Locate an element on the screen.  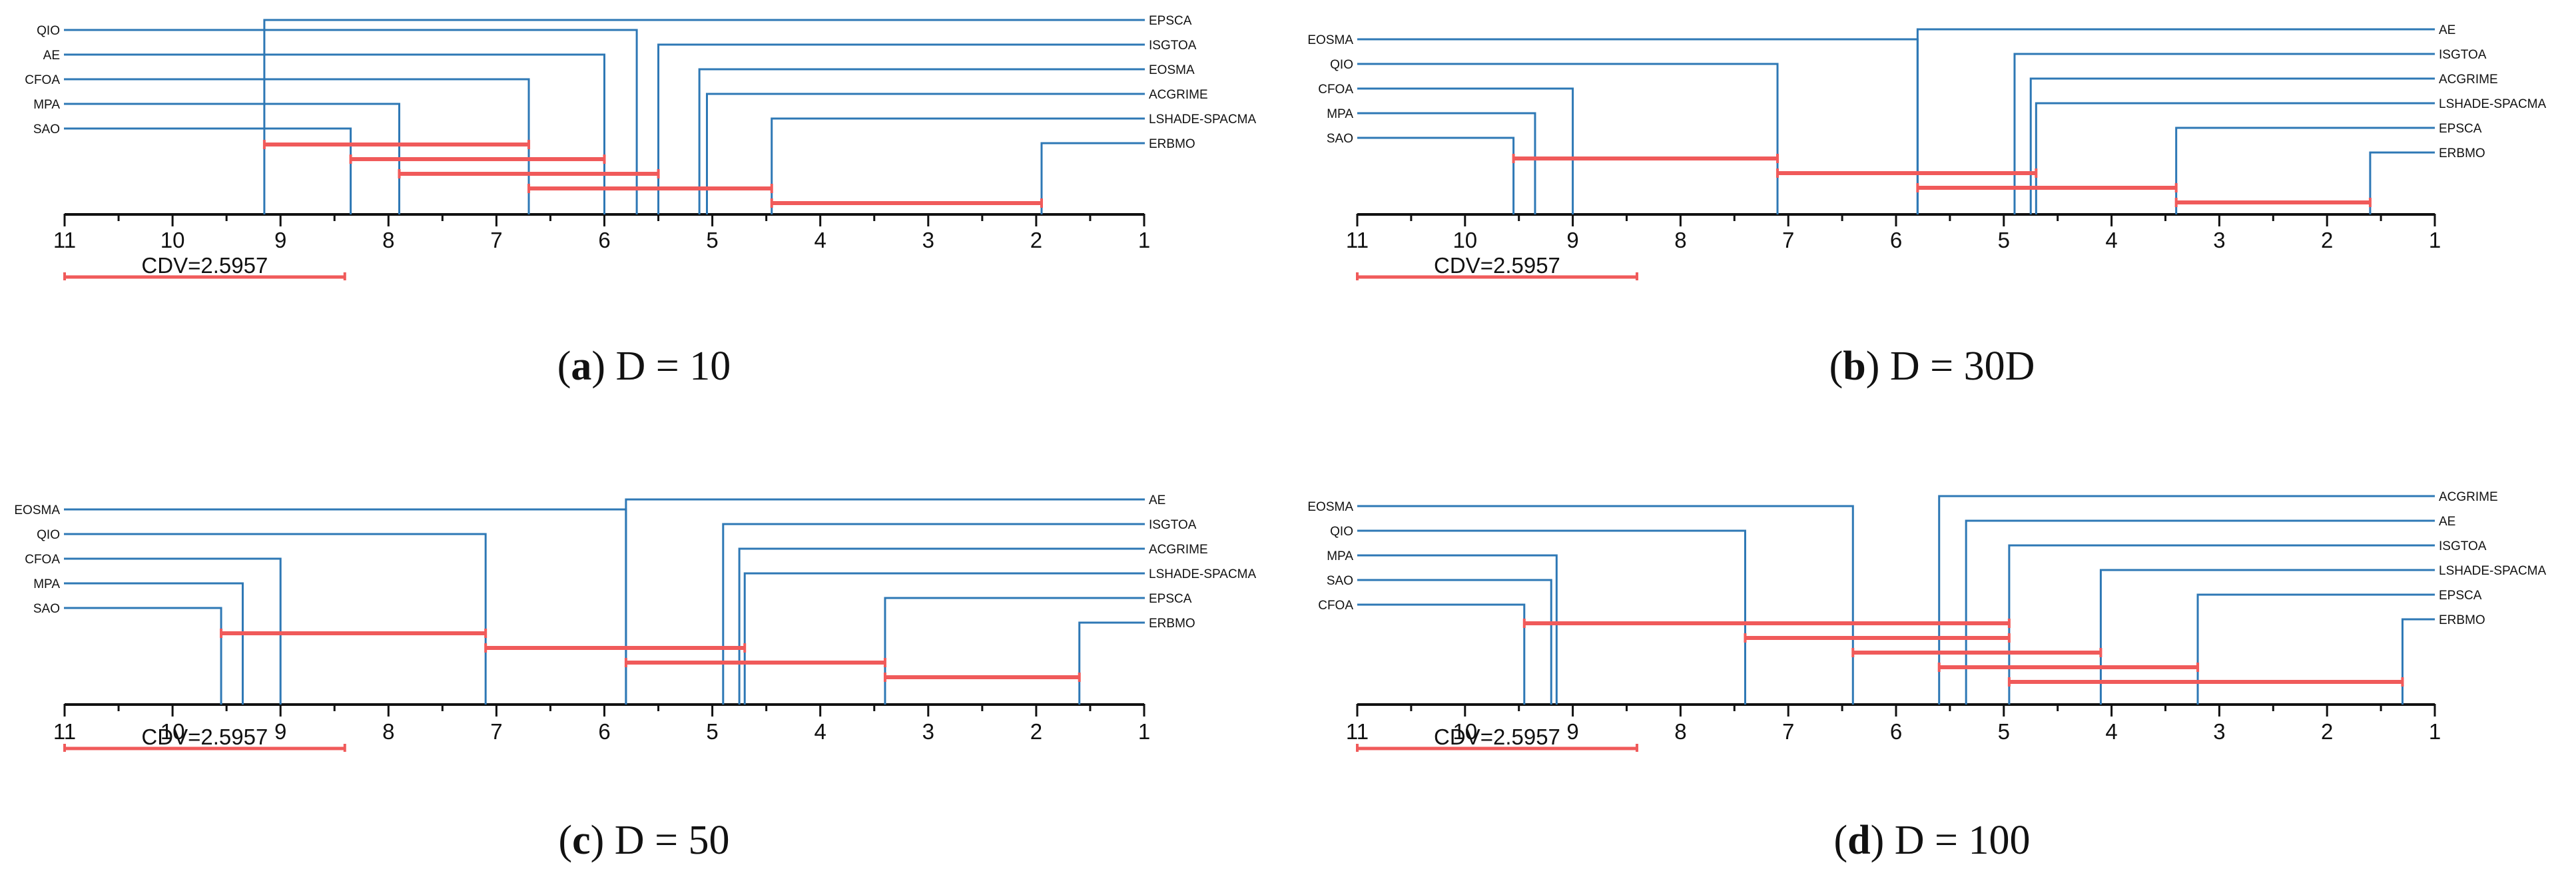
tick-label: 8 is located at coordinates (1680, 731).